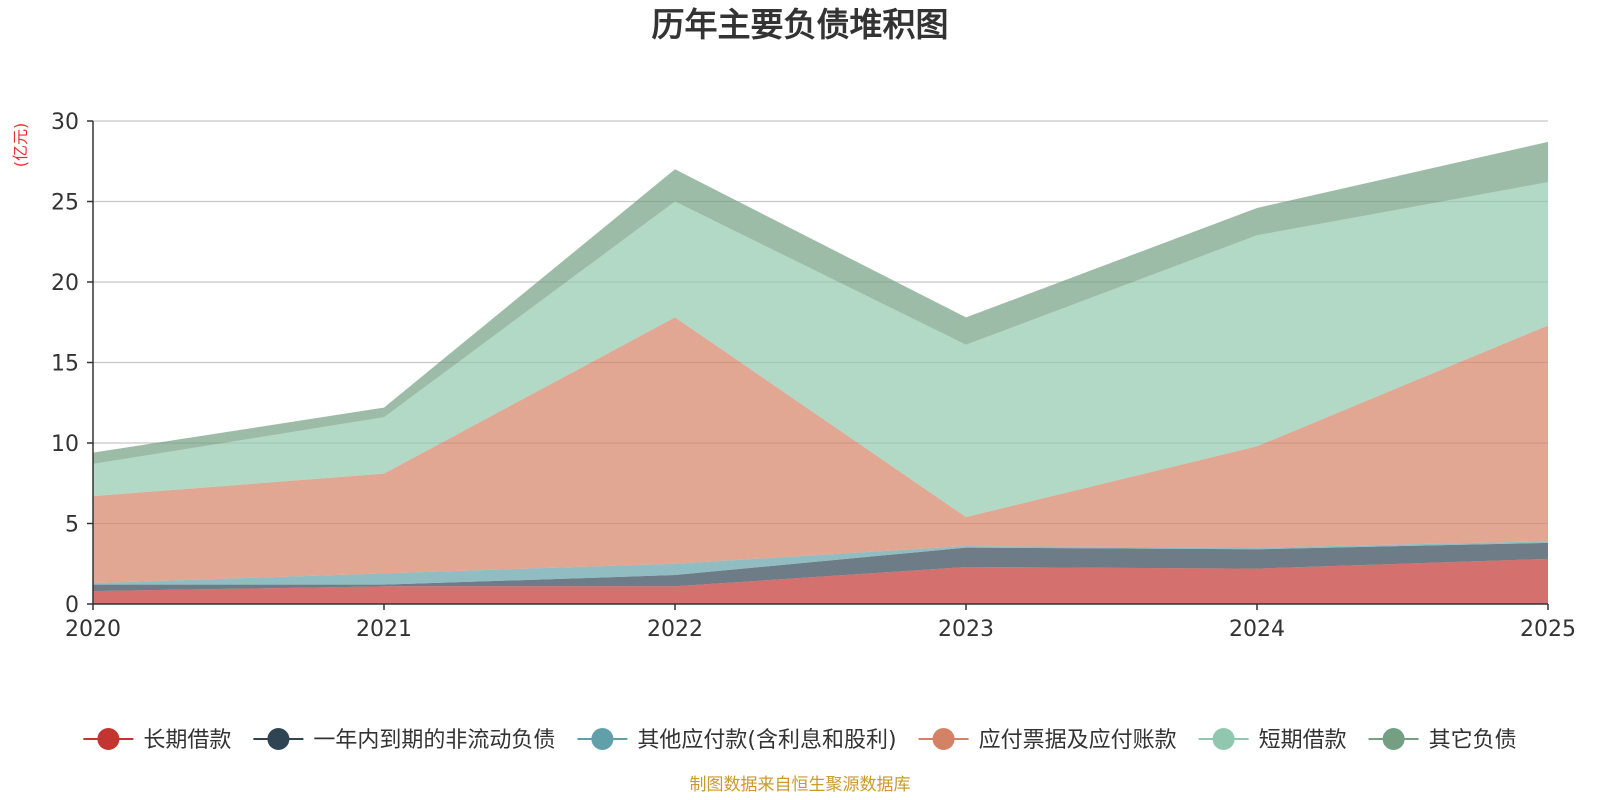 Image resolution: width=1600 pixels, height=800 pixels. What do you see at coordinates (65, 444) in the screenshot?
I see `y-tick-label: 10` at bounding box center [65, 444].